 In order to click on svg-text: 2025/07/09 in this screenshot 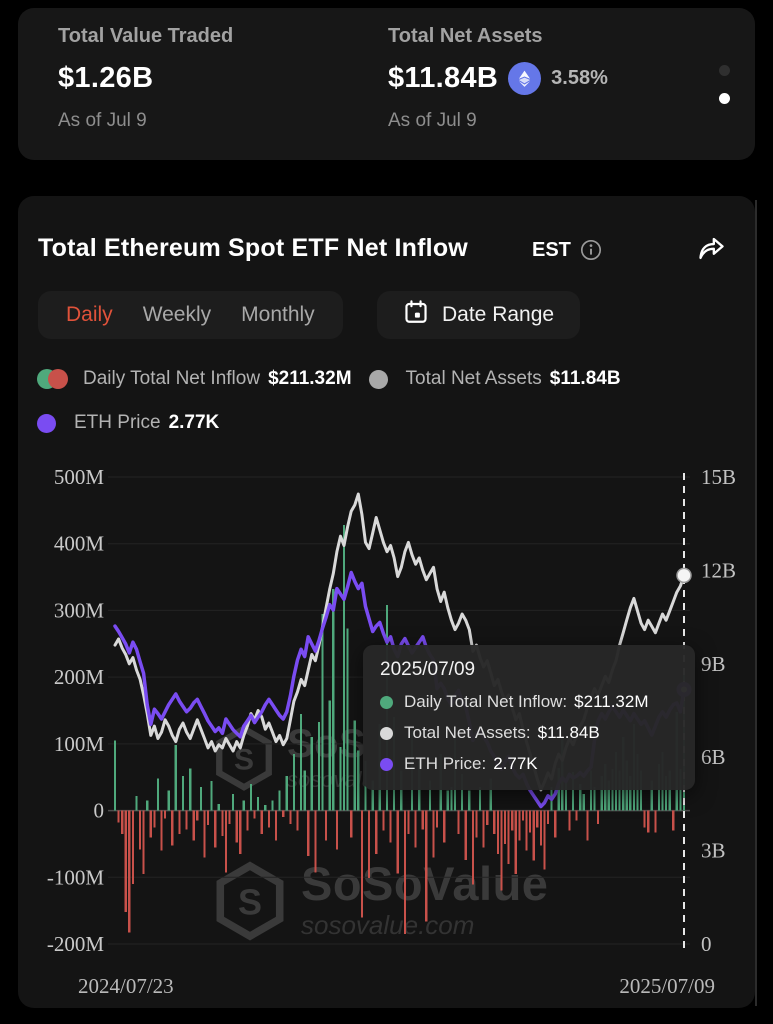, I will do `click(667, 986)`.